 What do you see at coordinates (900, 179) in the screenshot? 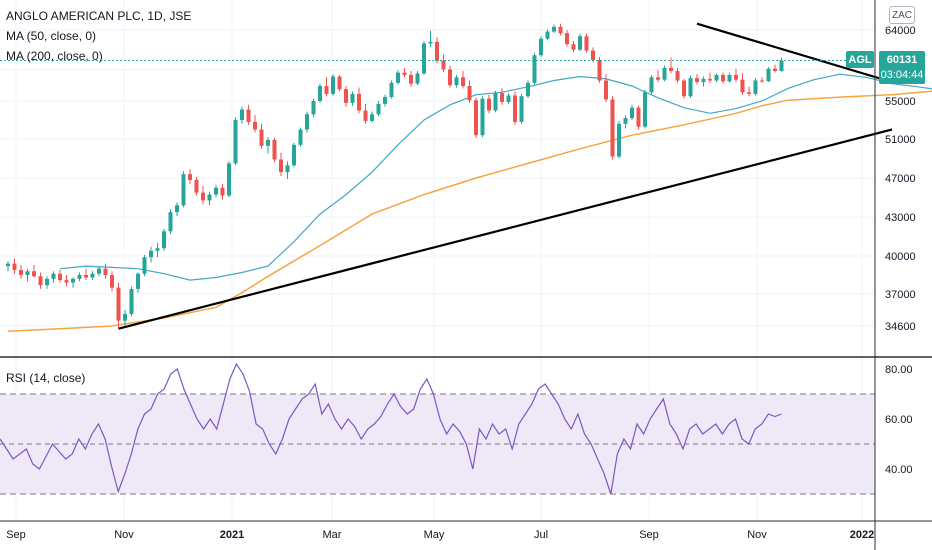
I see `price-axis: 64000 55000 51000 47000 43000 40000 37000 34600` at bounding box center [900, 179].